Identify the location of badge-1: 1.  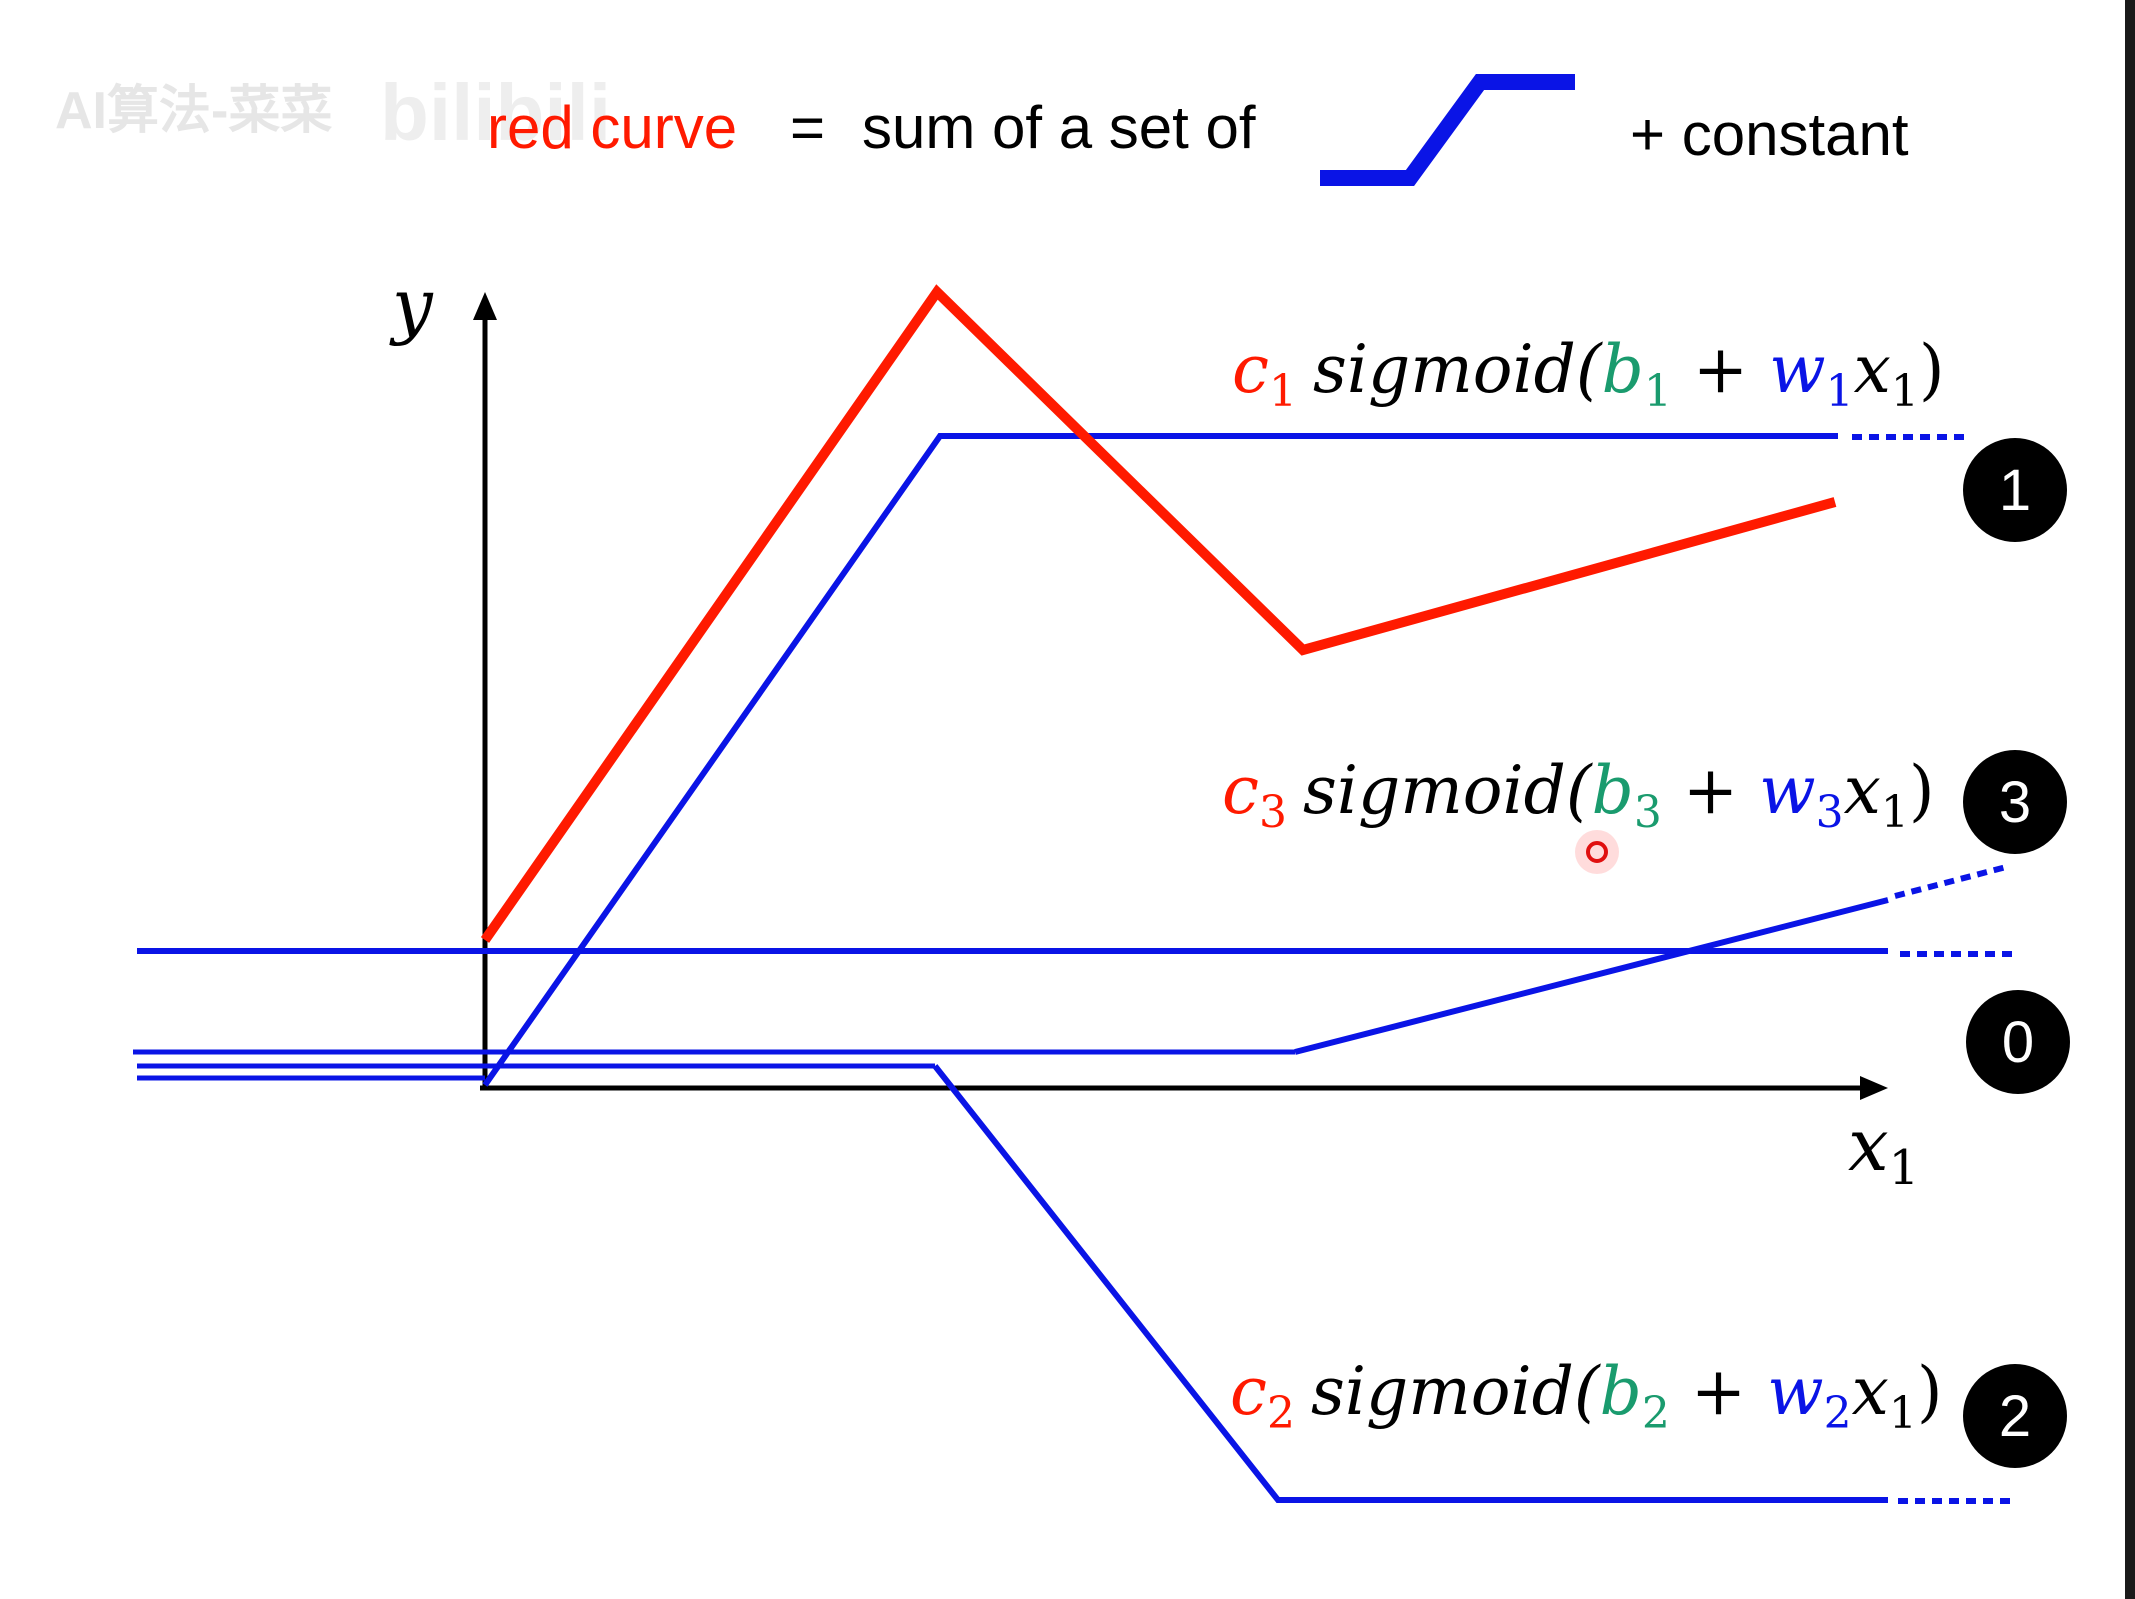
(2015, 490).